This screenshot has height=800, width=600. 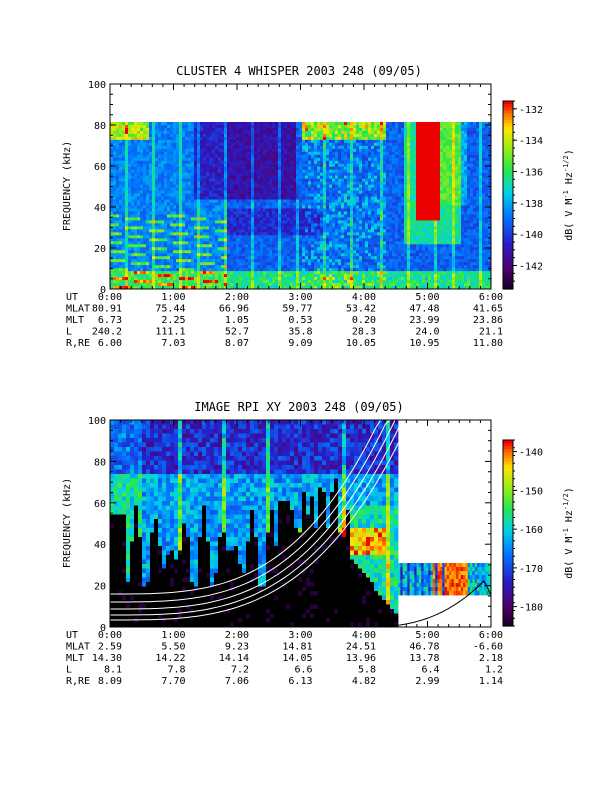 What do you see at coordinates (176, 670) in the screenshot?
I see `ephemeris-value: 7.8` at bounding box center [176, 670].